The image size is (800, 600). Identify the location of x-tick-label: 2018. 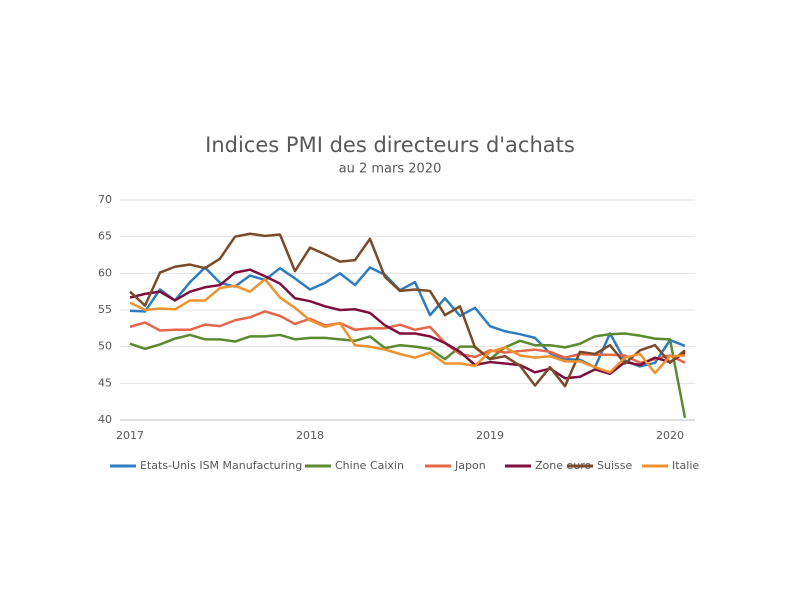
(310, 435).